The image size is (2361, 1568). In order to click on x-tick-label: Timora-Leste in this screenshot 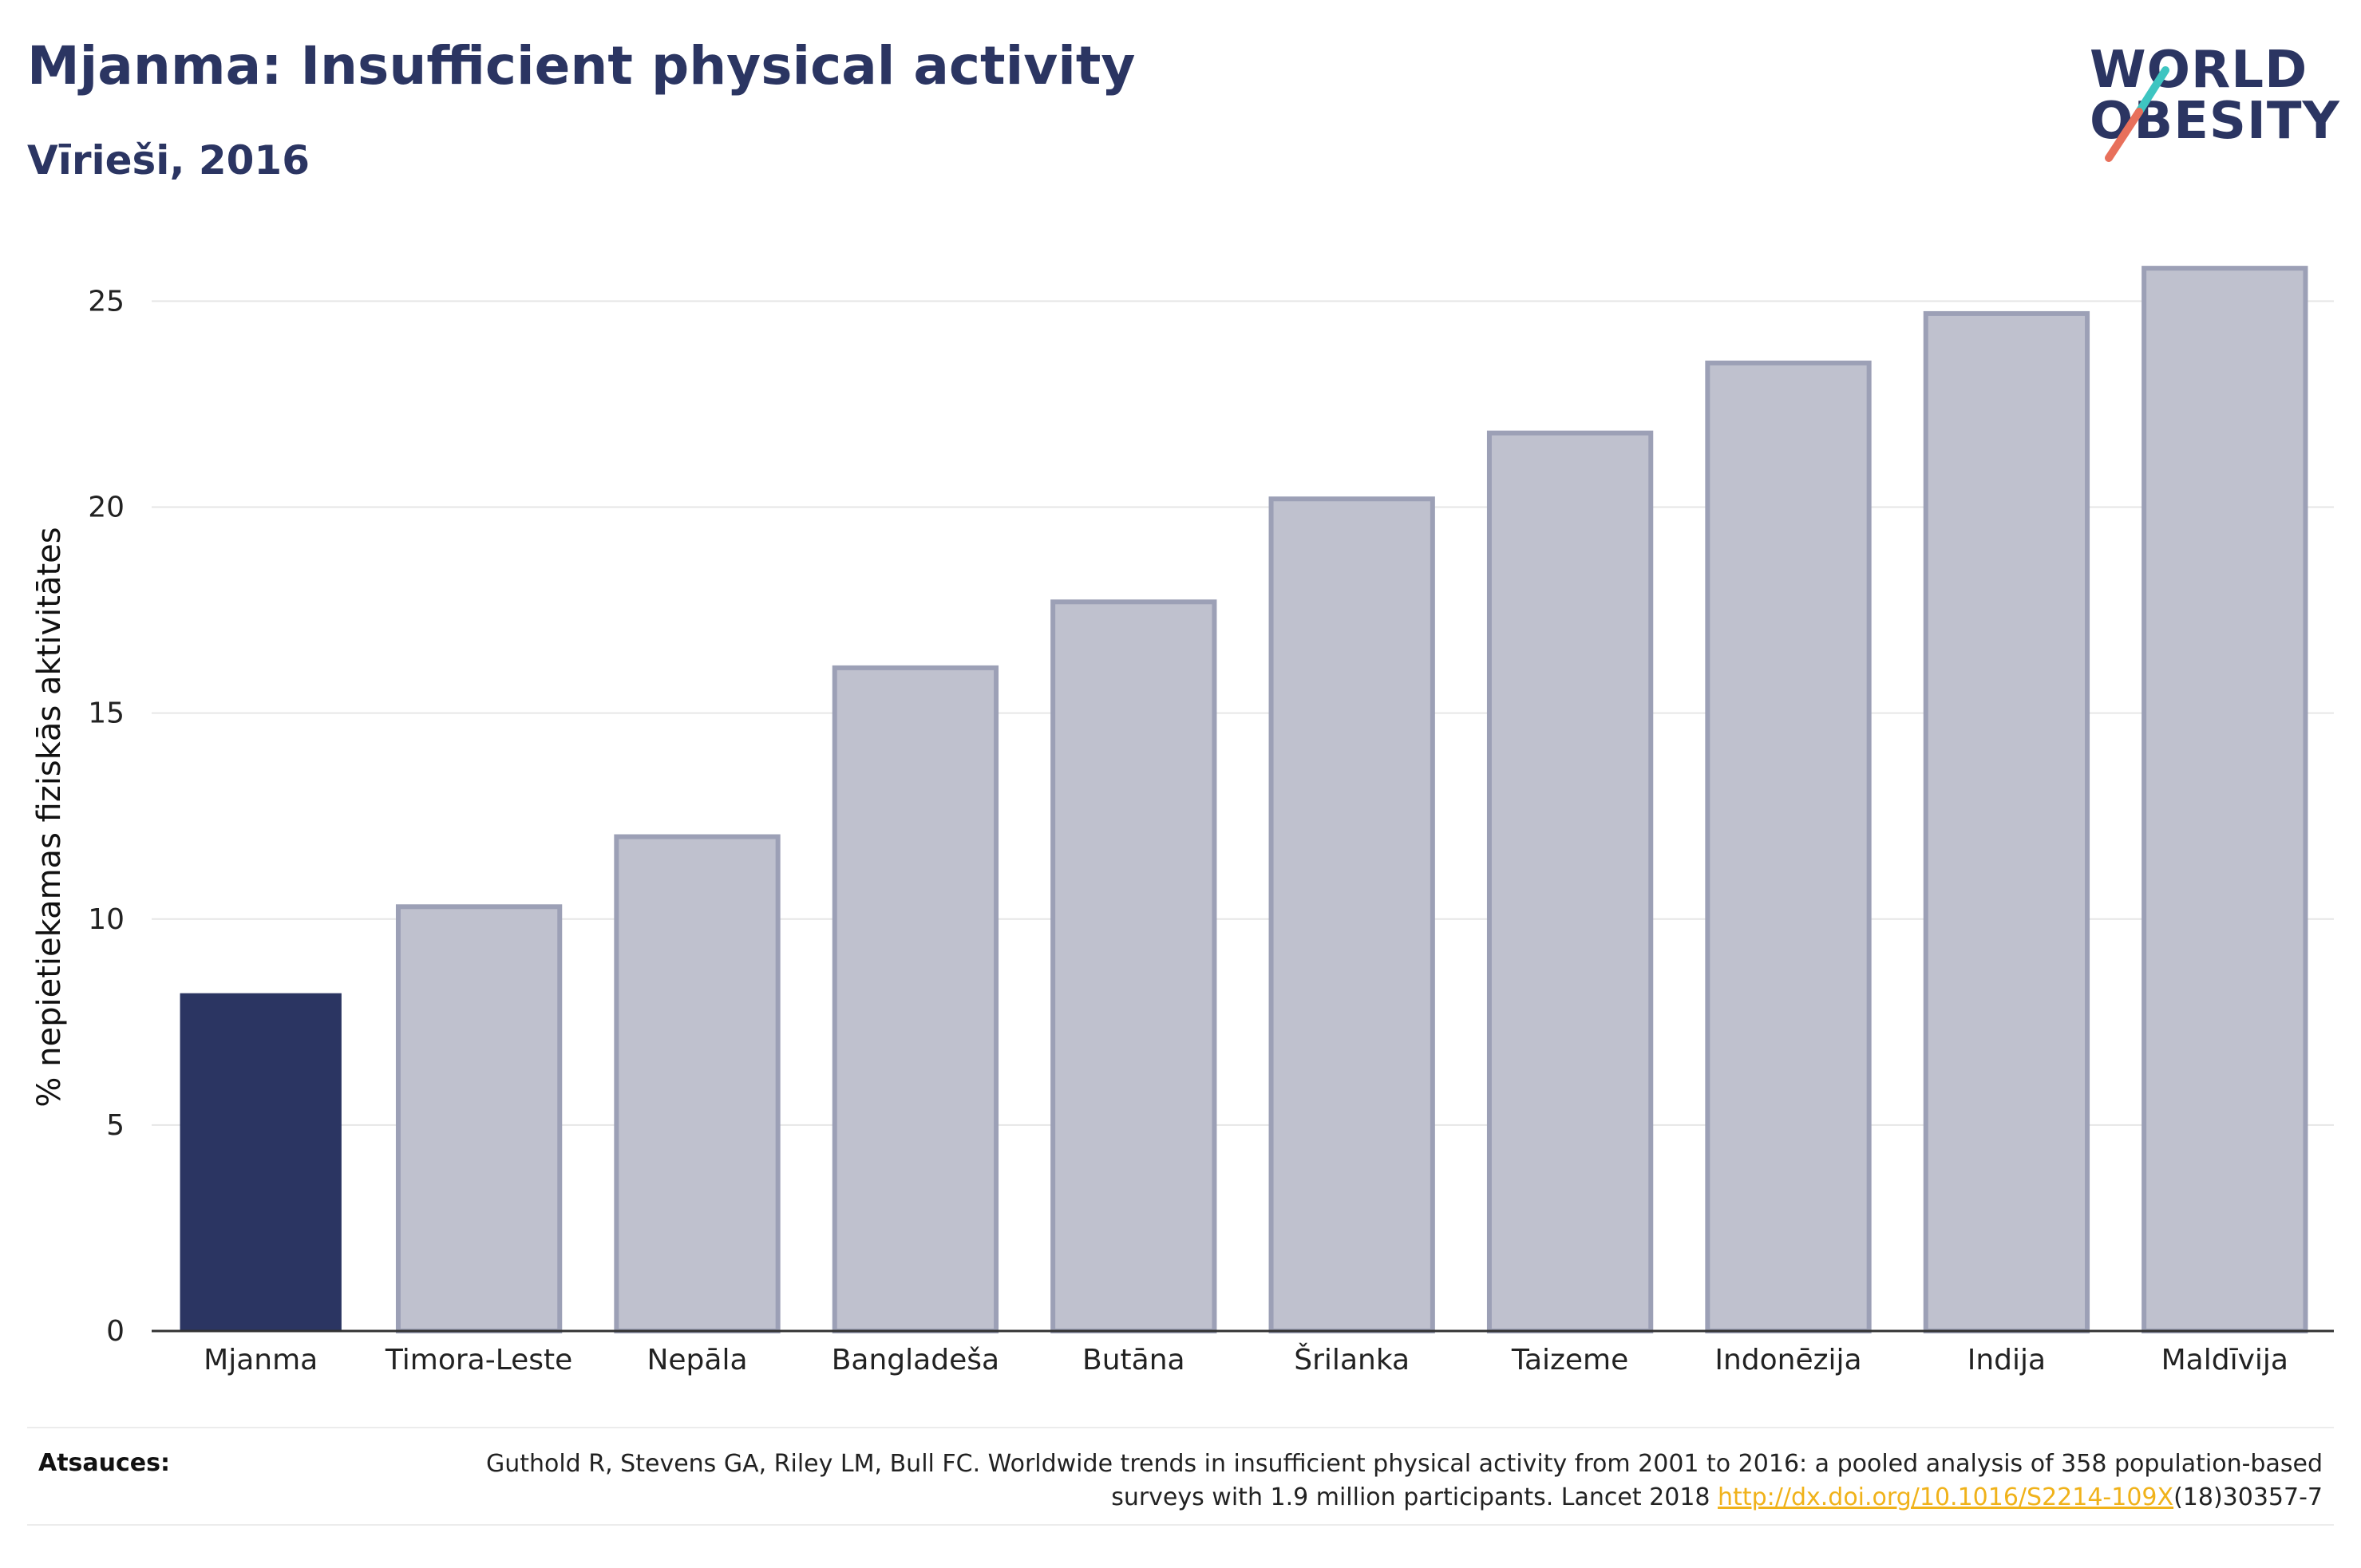, I will do `click(478, 1360)`.